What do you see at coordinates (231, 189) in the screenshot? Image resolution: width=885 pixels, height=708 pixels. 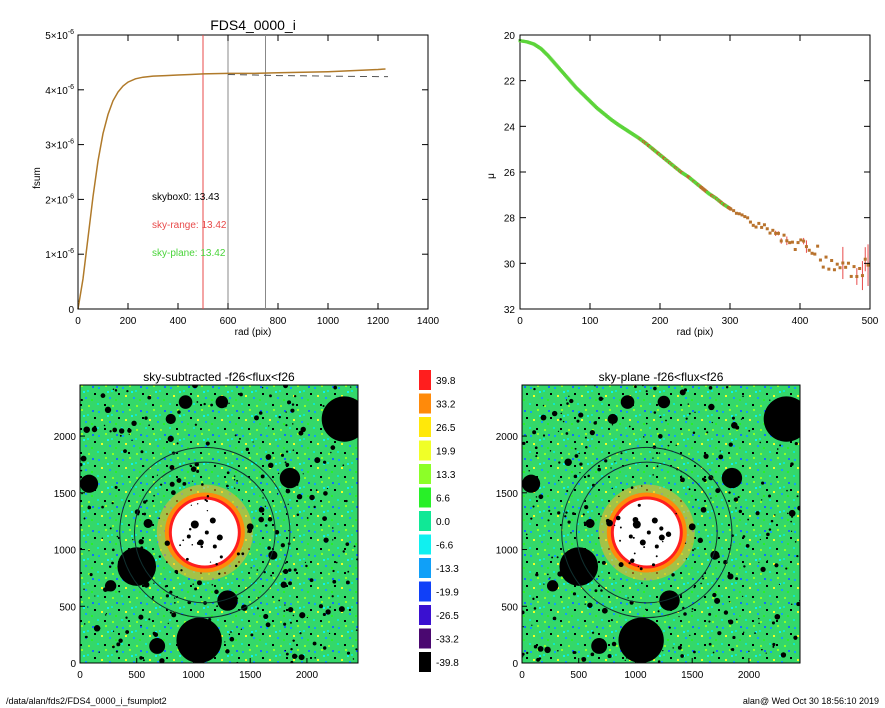 I see `fsum-solid-series` at bounding box center [231, 189].